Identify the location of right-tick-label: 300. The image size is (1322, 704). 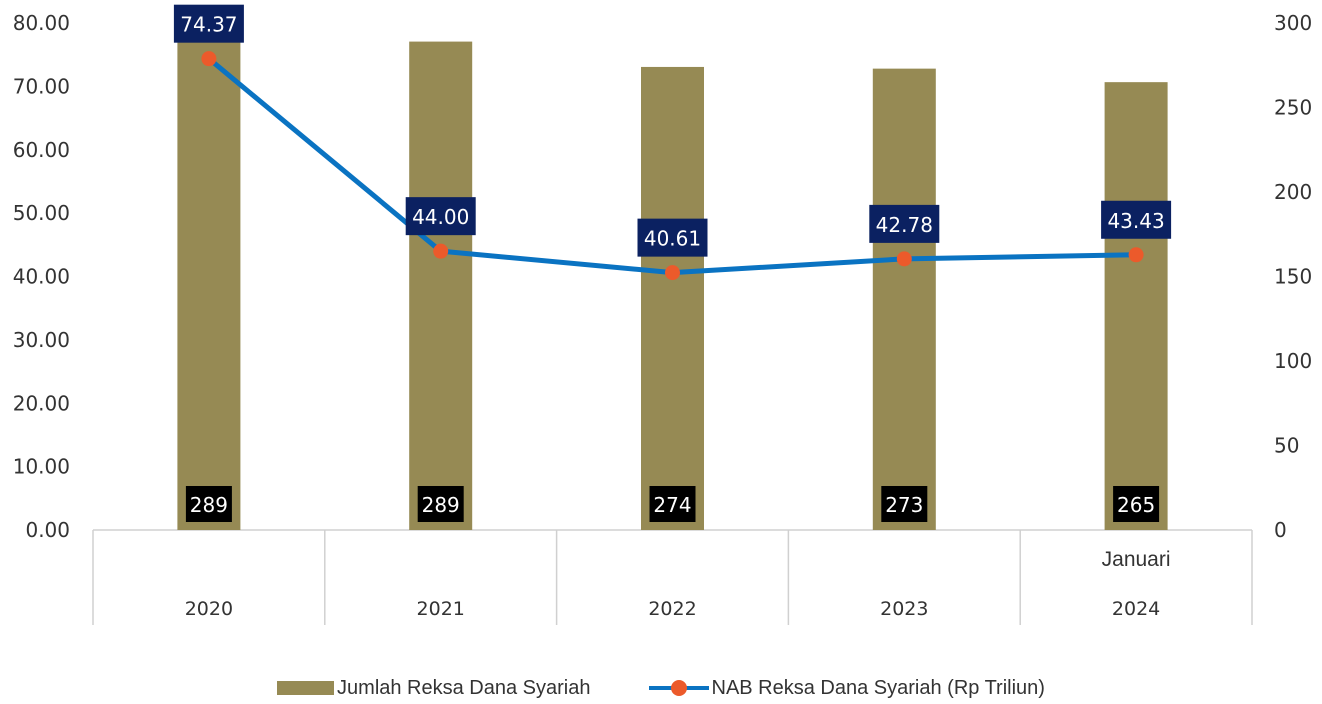
(1293, 23).